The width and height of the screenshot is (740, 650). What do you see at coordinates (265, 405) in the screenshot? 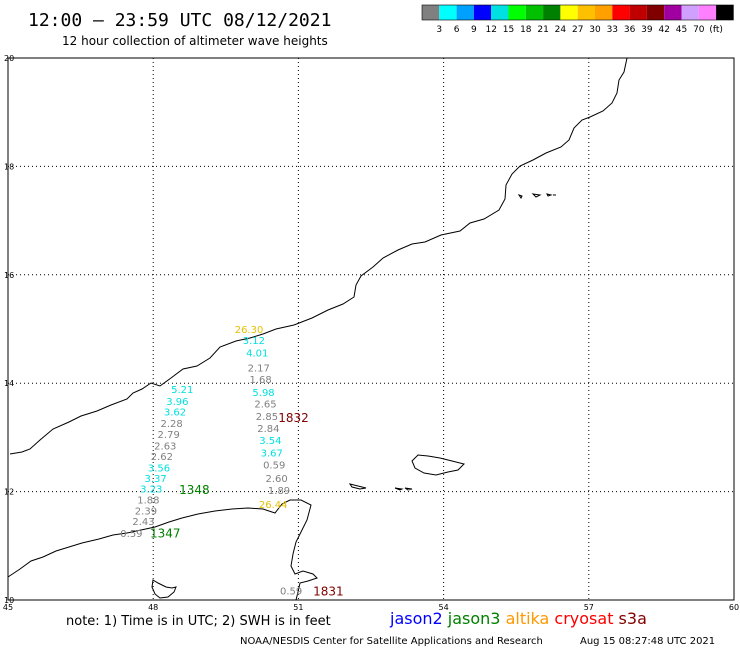
I see `wave-height-value: 2.65` at bounding box center [265, 405].